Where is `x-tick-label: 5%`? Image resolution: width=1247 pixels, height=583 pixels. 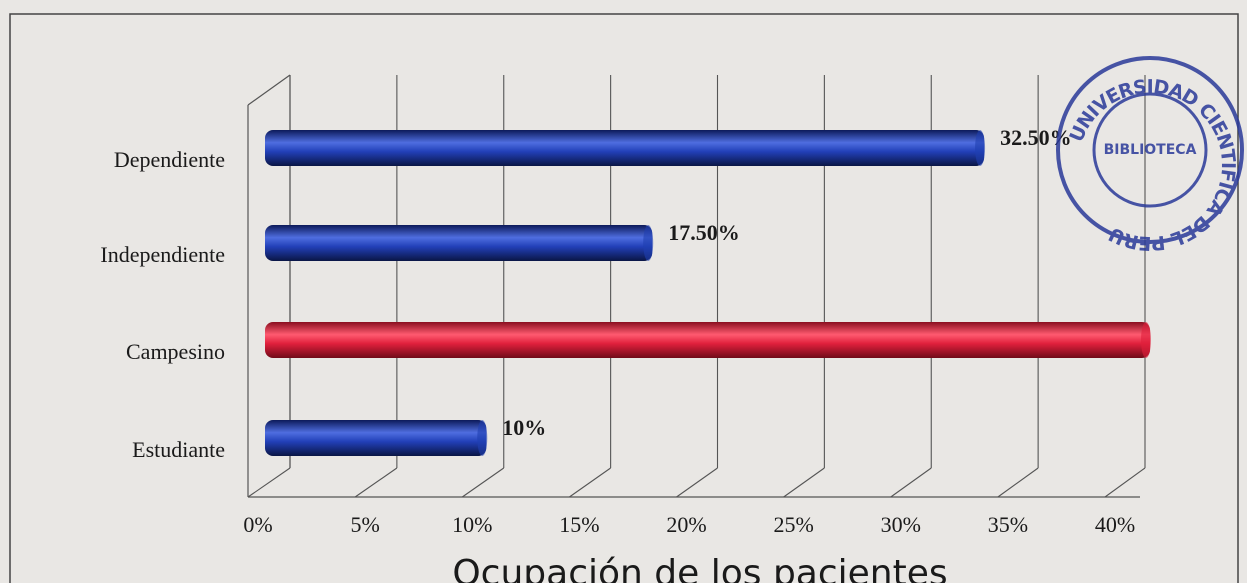
x-tick-label: 5% is located at coordinates (364, 524).